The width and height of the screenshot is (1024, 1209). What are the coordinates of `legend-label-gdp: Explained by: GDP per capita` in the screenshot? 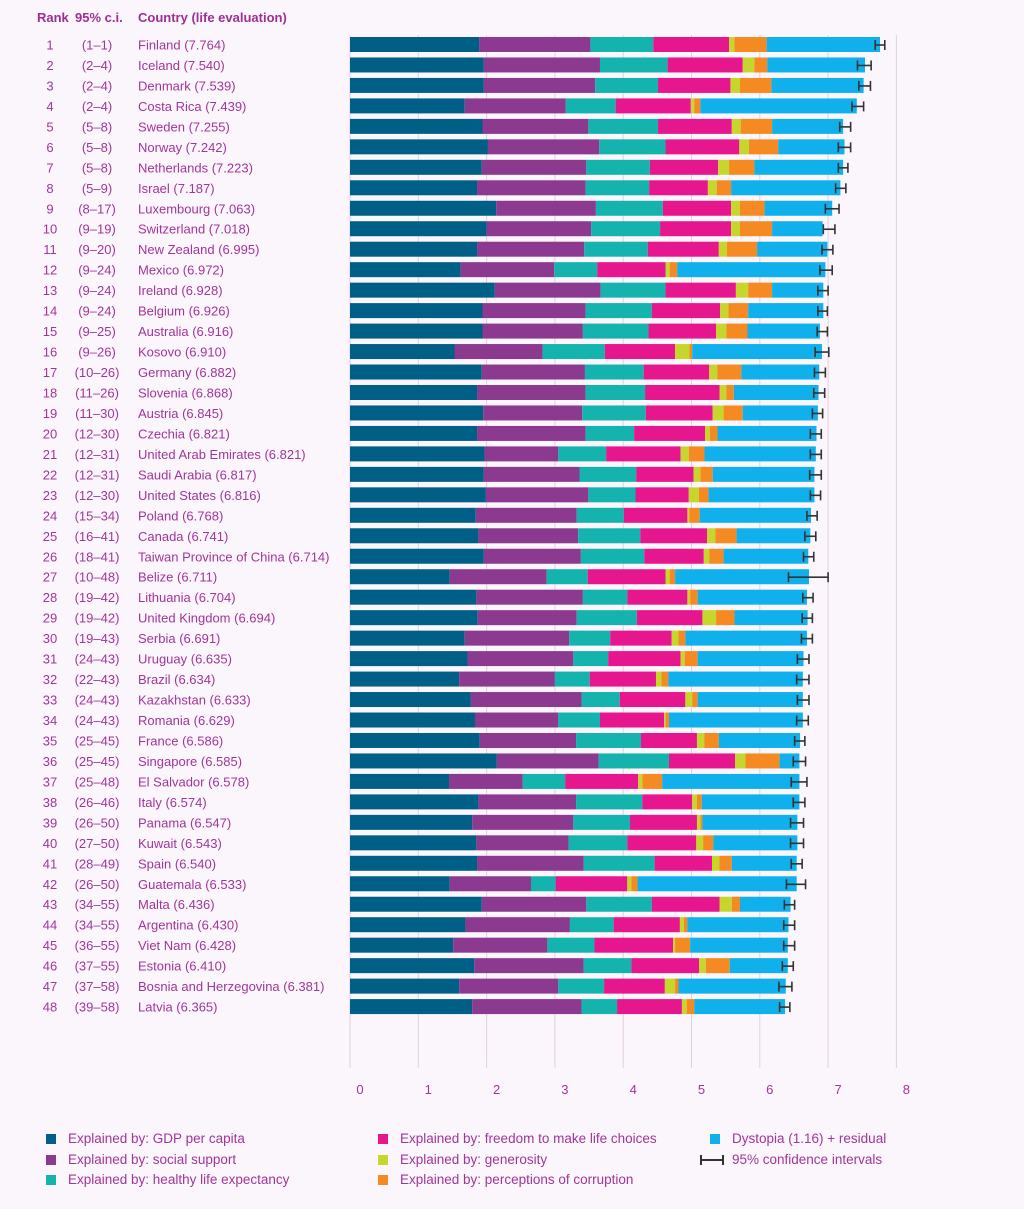 It's located at (156, 1138).